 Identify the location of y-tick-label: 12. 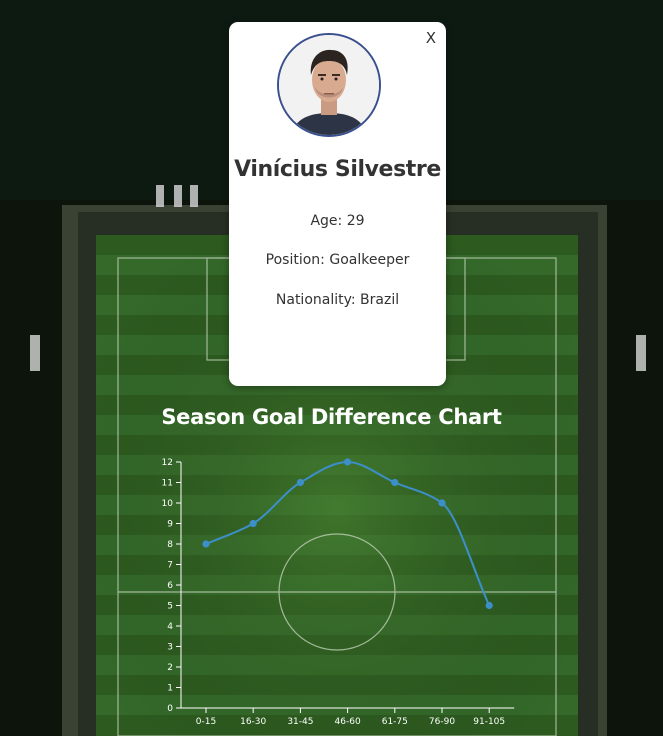
(167, 463).